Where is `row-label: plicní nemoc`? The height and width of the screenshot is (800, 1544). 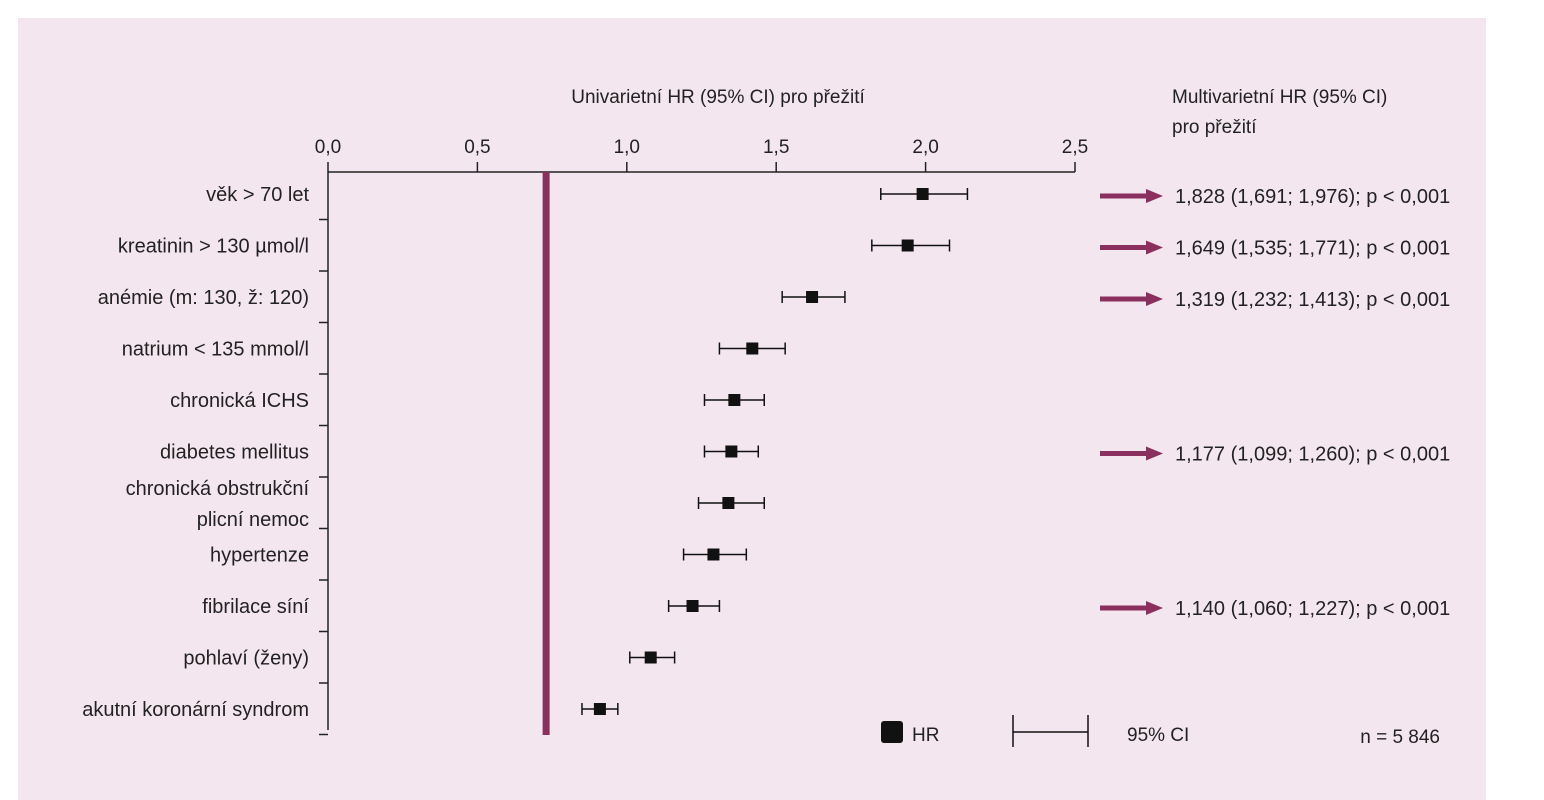
row-label: plicní nemoc is located at coordinates (253, 520).